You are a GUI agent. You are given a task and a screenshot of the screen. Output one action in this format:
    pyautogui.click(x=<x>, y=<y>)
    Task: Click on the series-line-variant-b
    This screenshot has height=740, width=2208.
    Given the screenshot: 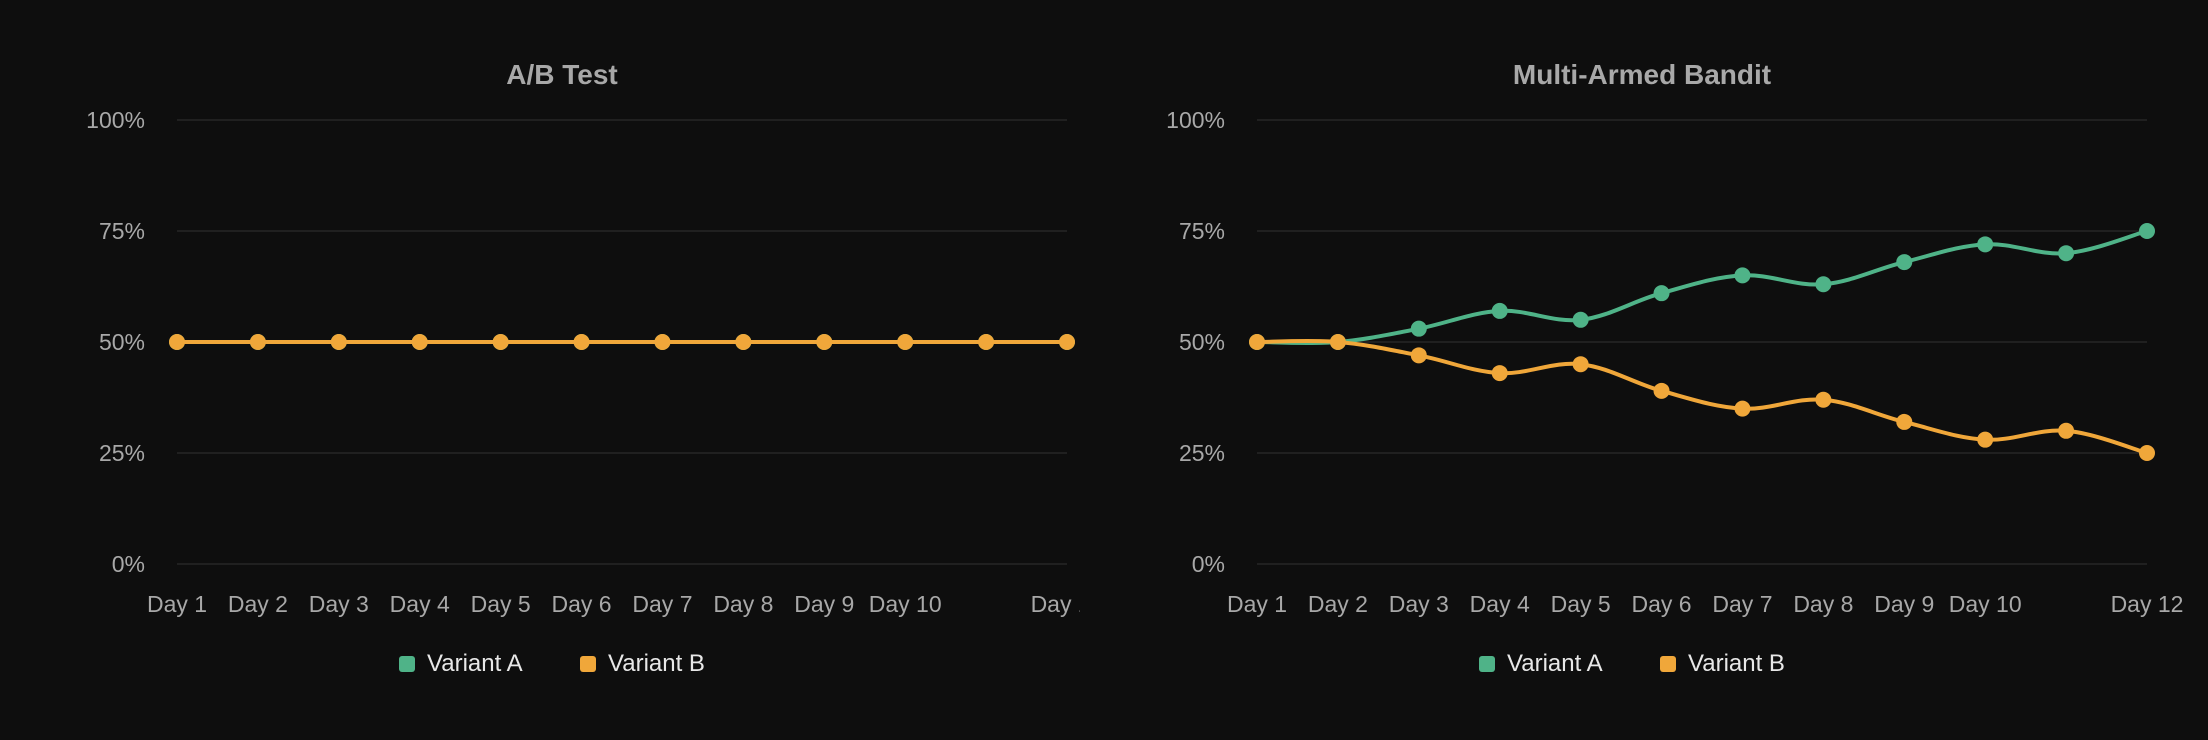 What is the action you would take?
    pyautogui.click(x=1702, y=396)
    